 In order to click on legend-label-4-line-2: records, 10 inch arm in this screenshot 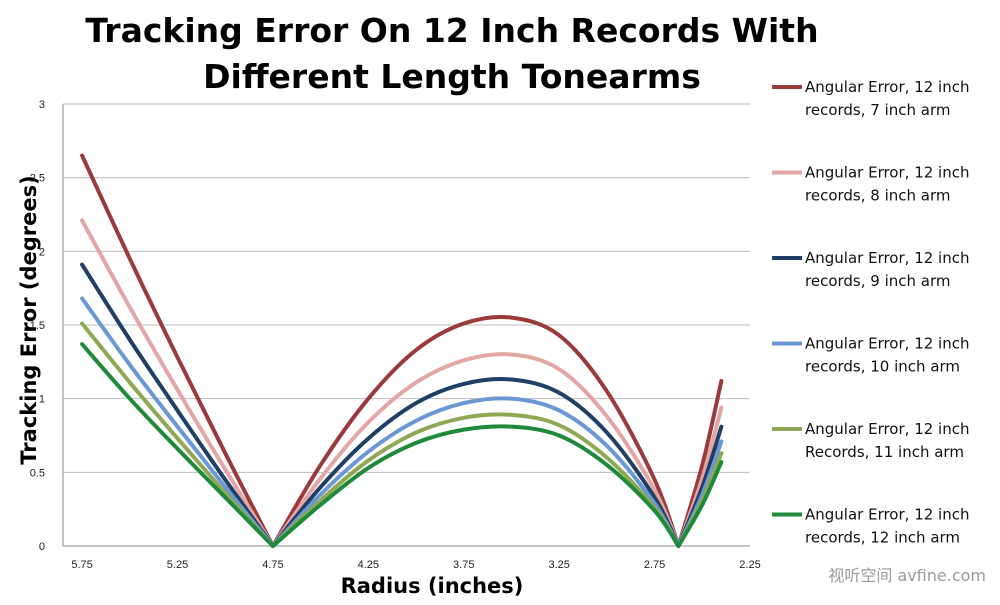, I will do `click(882, 367)`.